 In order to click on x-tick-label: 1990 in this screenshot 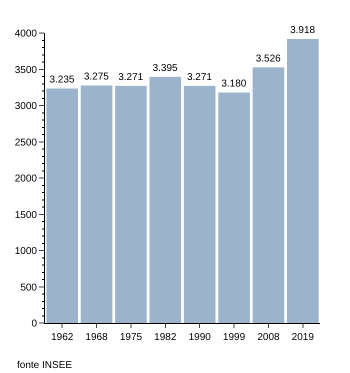, I will do `click(200, 337)`.